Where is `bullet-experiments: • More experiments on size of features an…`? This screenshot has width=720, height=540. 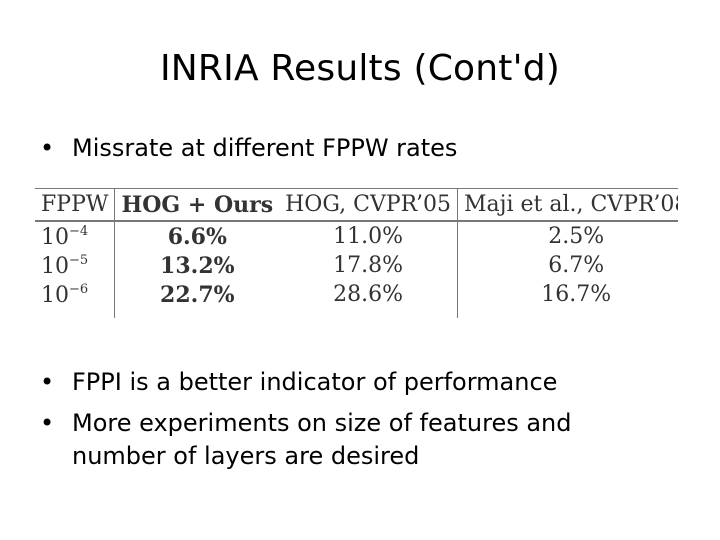 bullet-experiments: • More experiments on size of features an… is located at coordinates (360, 440).